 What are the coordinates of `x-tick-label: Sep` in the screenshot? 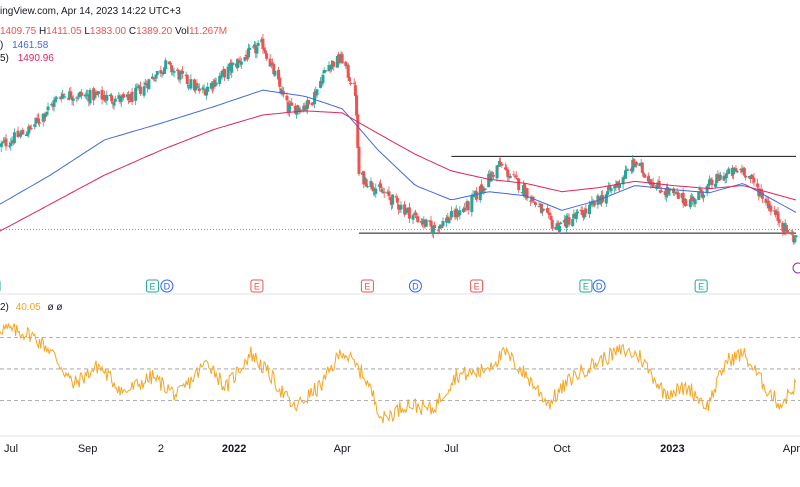 It's located at (88, 449).